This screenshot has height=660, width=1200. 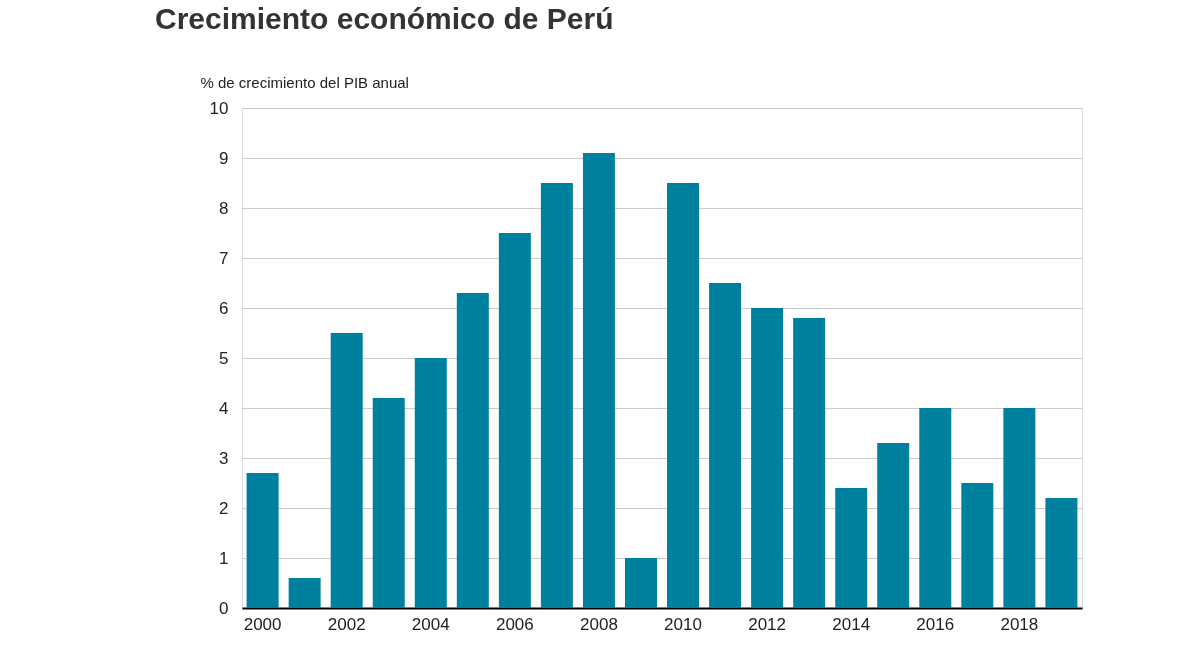 I want to click on x-tick-label: 2002, so click(x=346, y=624).